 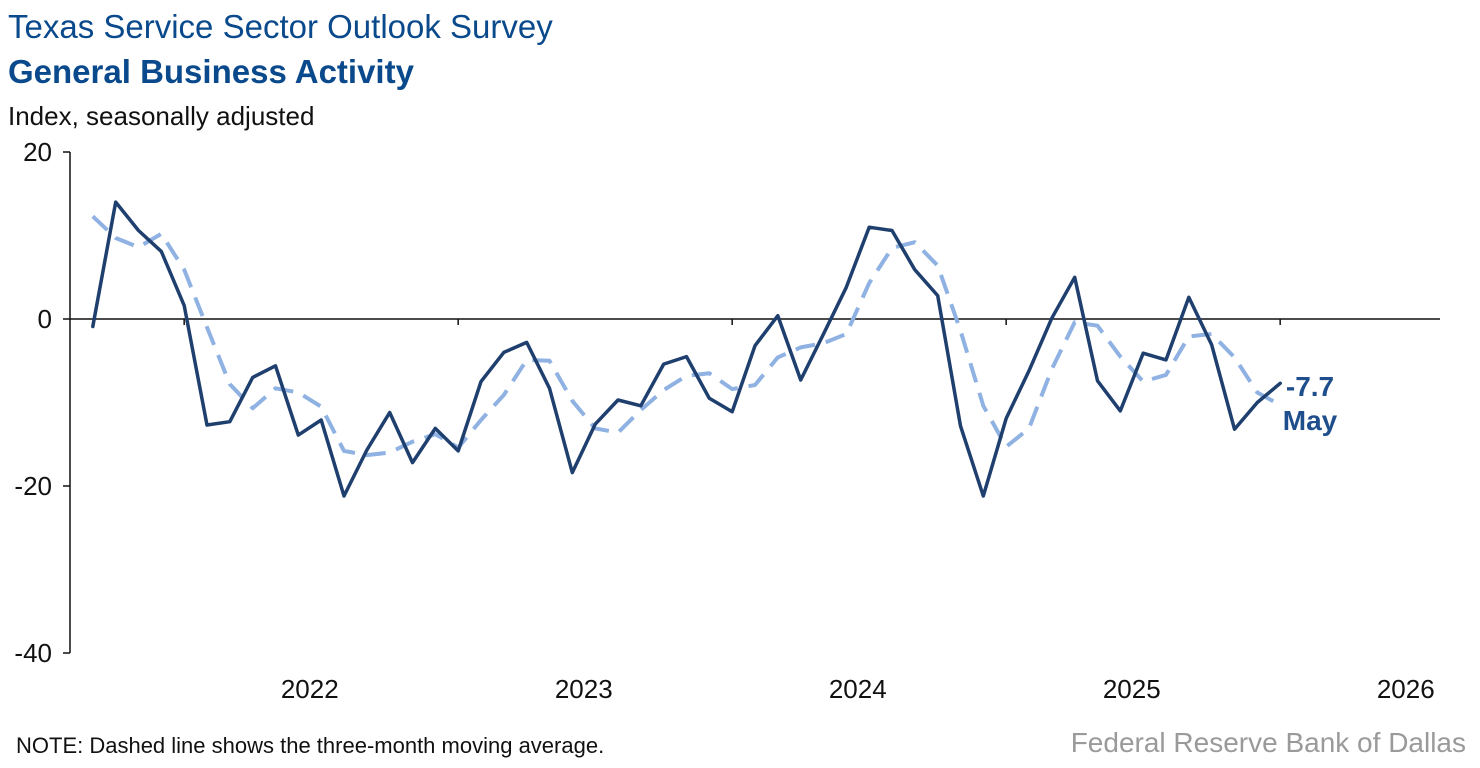 I want to click on y-tick-label: 20, so click(x=37, y=152).